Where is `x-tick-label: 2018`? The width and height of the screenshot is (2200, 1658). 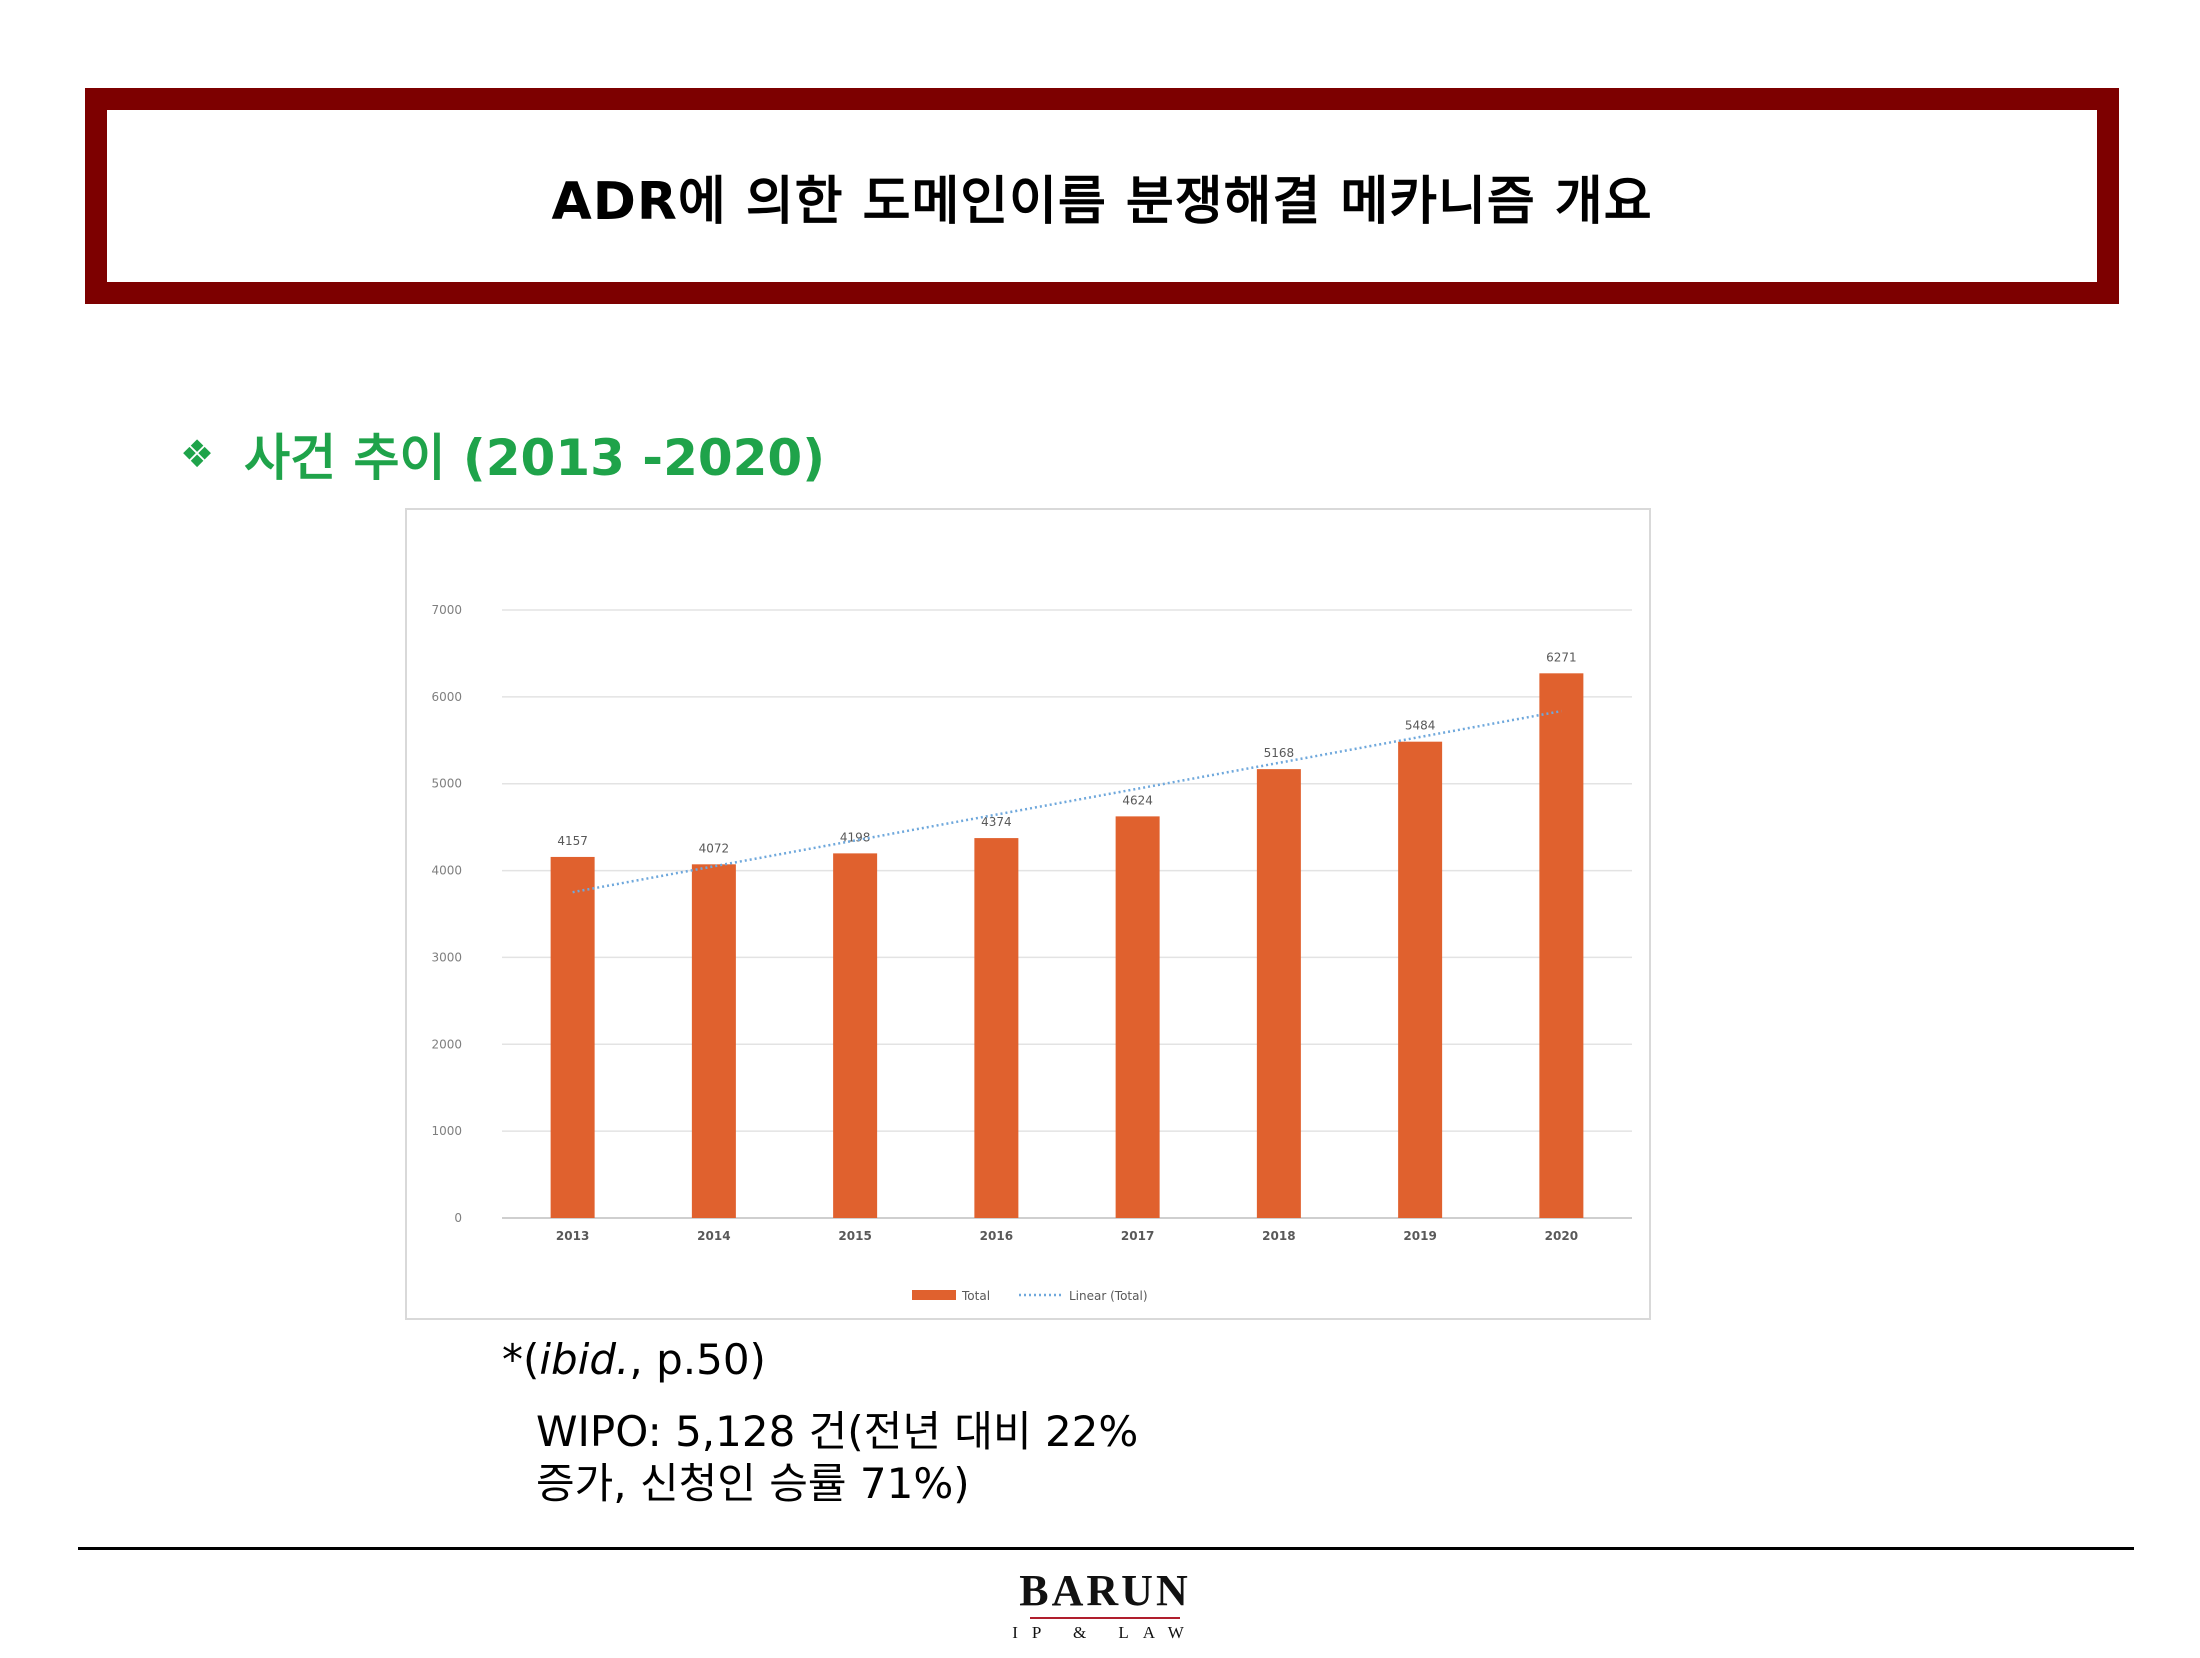 x-tick-label: 2018 is located at coordinates (1278, 1236).